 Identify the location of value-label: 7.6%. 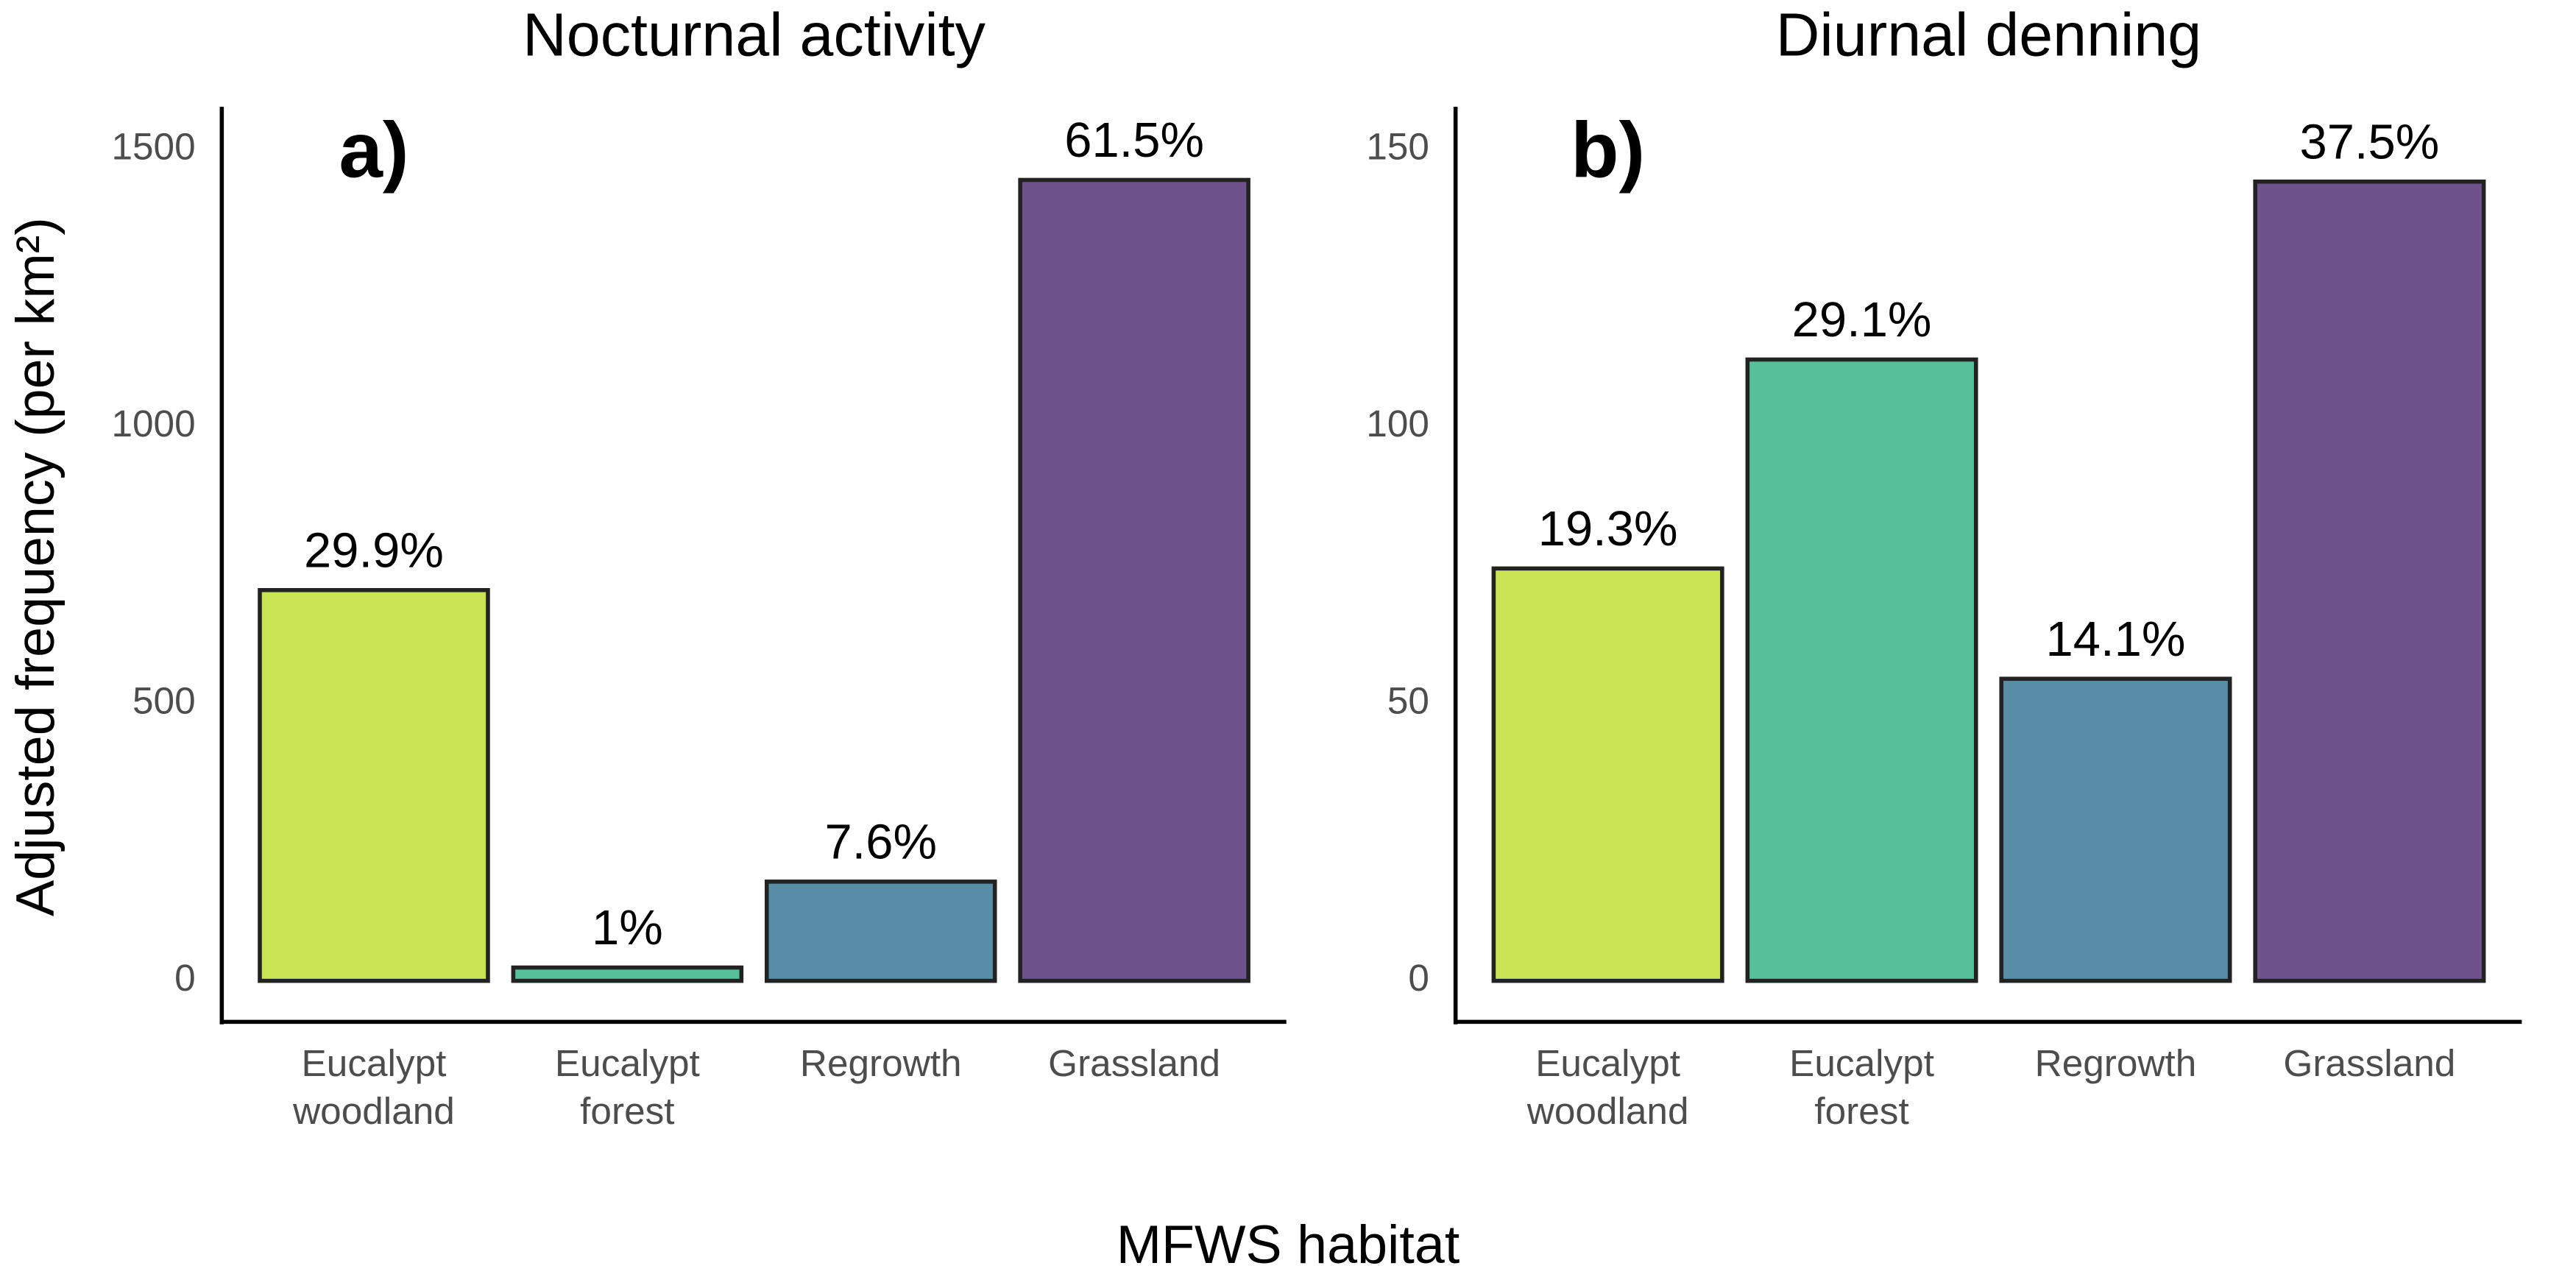
(880, 841).